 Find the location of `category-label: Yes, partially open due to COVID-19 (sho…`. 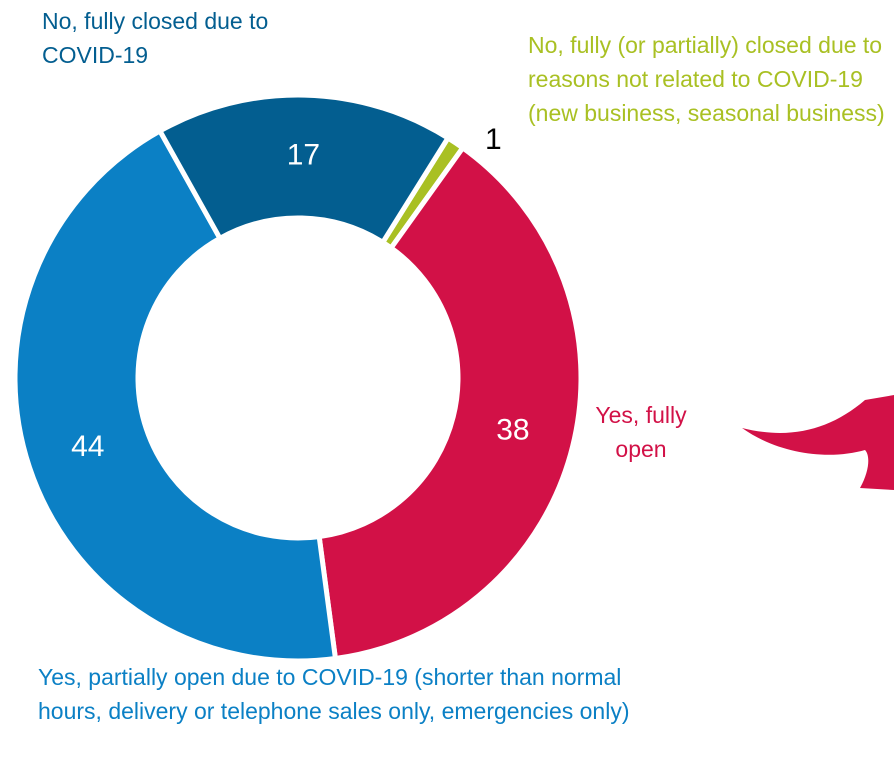

category-label: Yes, partially open due to COVID-19 (sho… is located at coordinates (334, 694).